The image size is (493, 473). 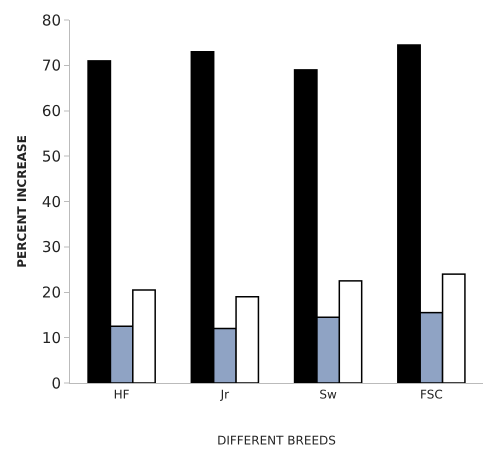 I want to click on x-axis-title: DIFFERENT BREEDS, so click(x=276, y=440).